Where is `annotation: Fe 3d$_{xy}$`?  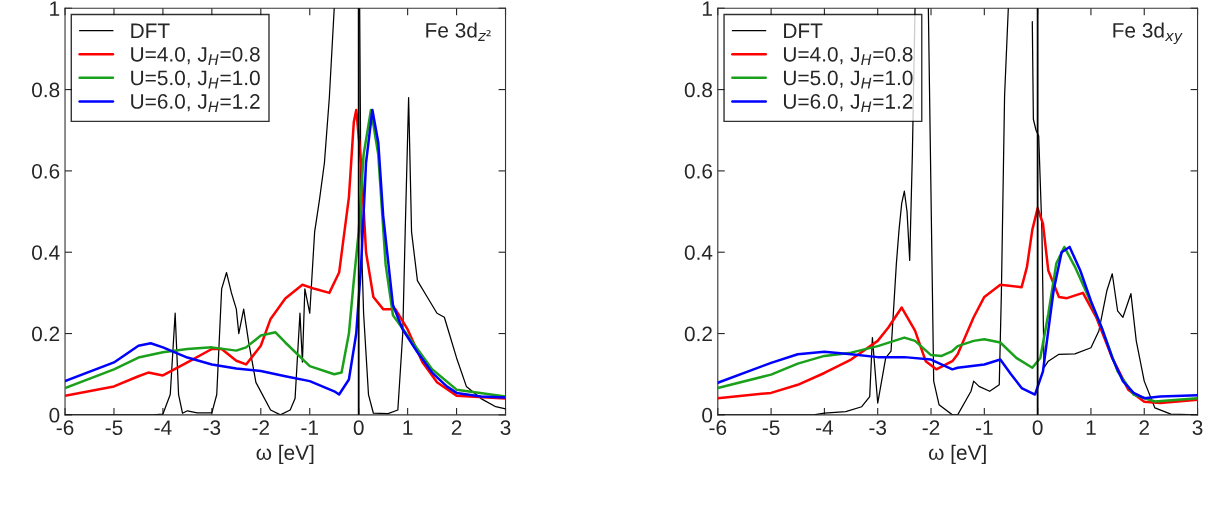 annotation: Fe 3d$_{xy}$ is located at coordinates (1148, 33).